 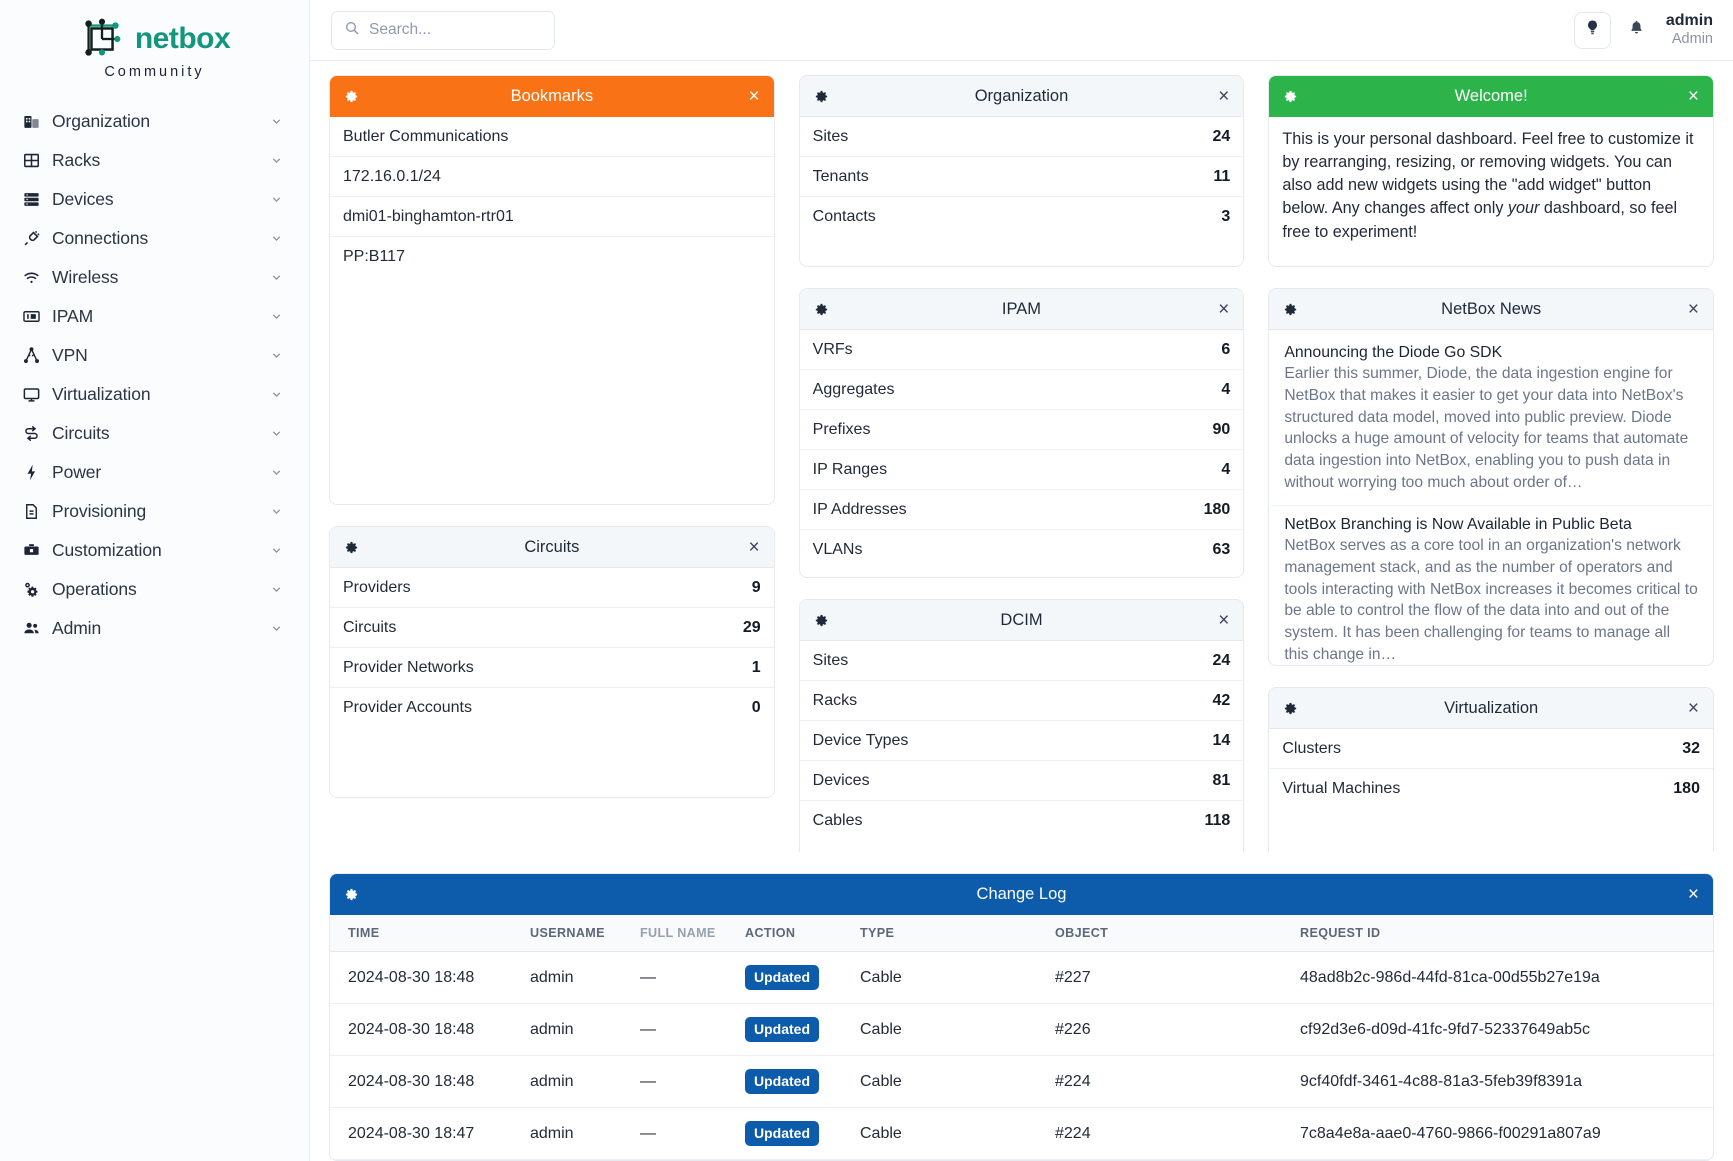 What do you see at coordinates (552, 708) in the screenshot?
I see `stat-row: Provider Accounts 0` at bounding box center [552, 708].